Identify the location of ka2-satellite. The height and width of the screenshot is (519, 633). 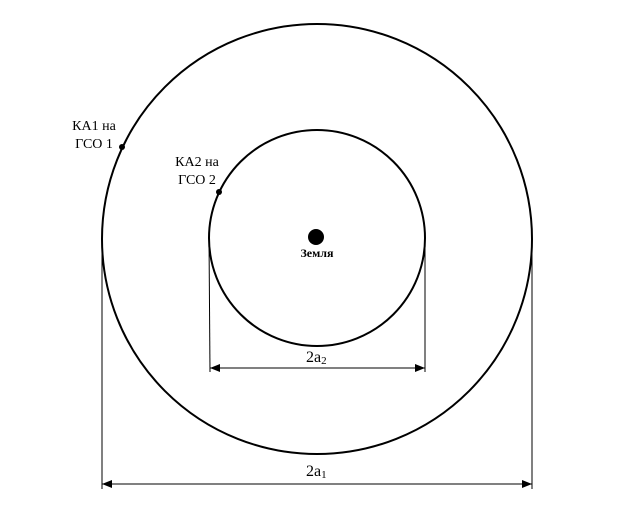
(219, 192).